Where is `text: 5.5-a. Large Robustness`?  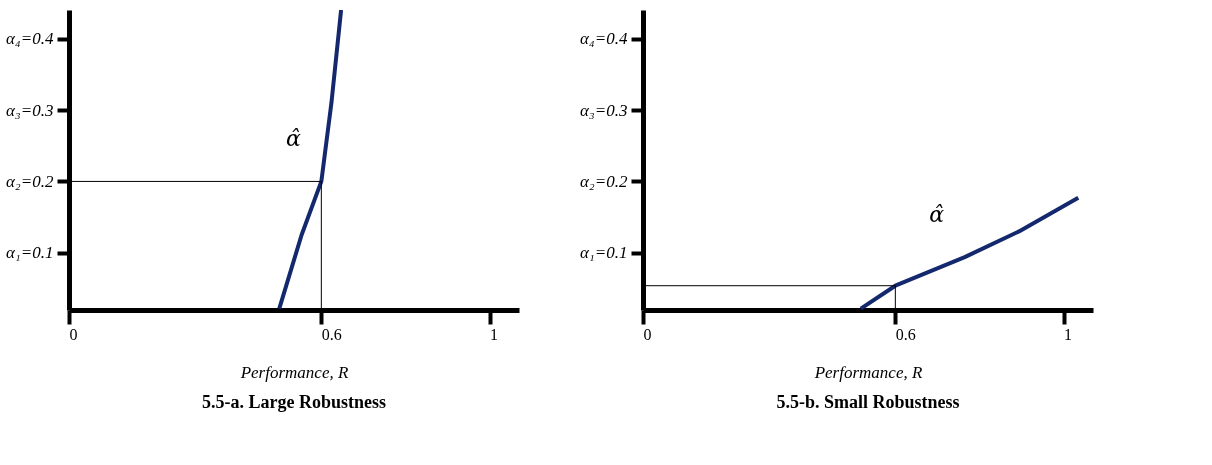 text: 5.5-a. Large Robustness is located at coordinates (294, 402).